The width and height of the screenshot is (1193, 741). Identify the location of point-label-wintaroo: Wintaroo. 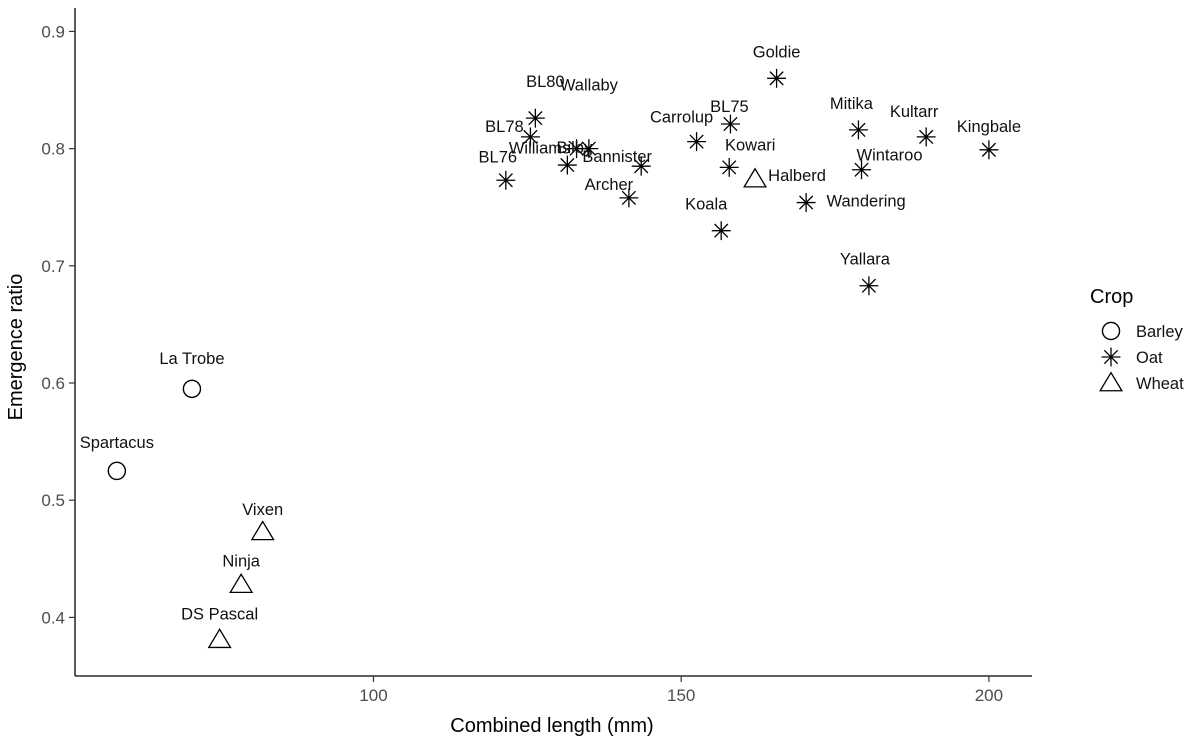
(890, 156).